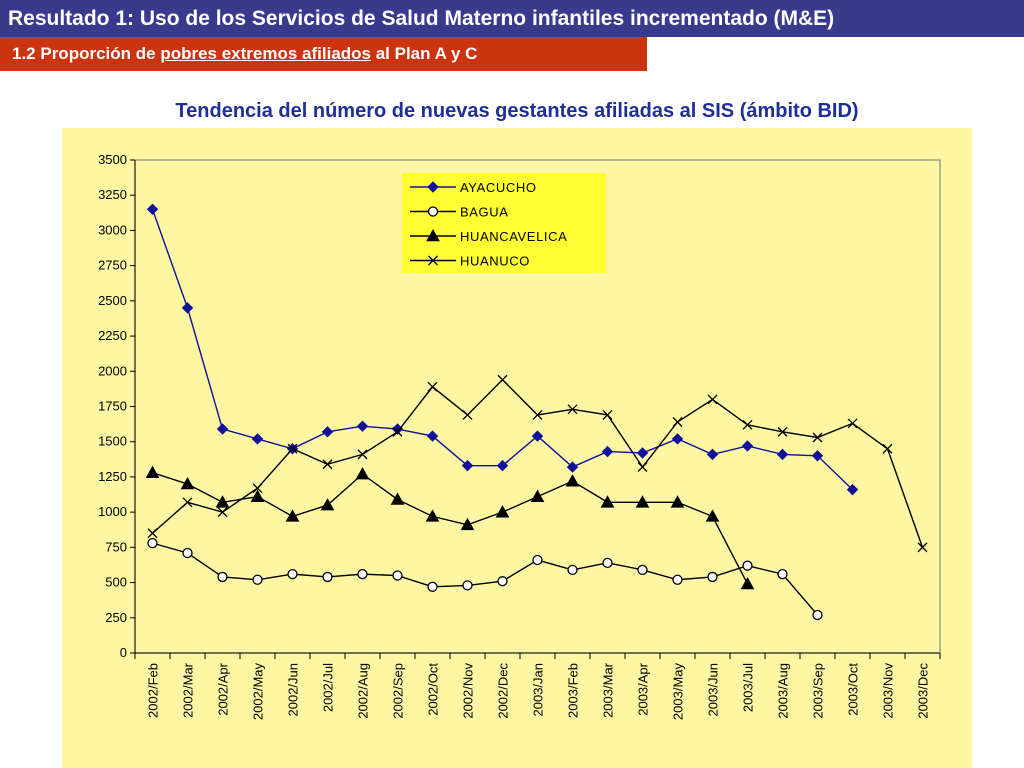 The width and height of the screenshot is (1024, 768). I want to click on series-line-bagua, so click(485, 579).